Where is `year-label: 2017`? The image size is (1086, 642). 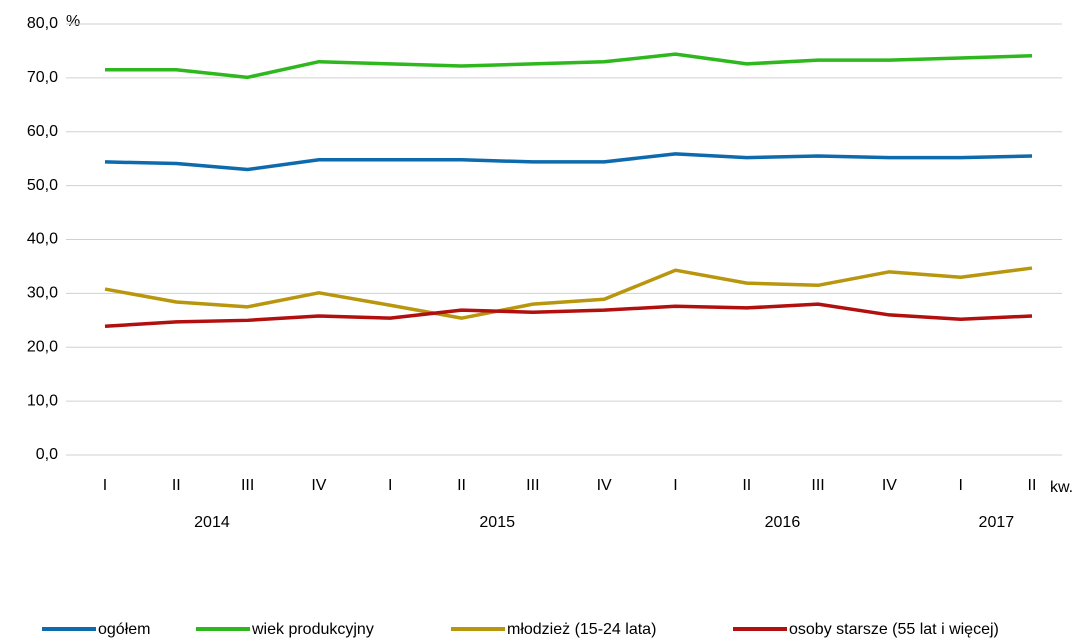
year-label: 2017 is located at coordinates (997, 522).